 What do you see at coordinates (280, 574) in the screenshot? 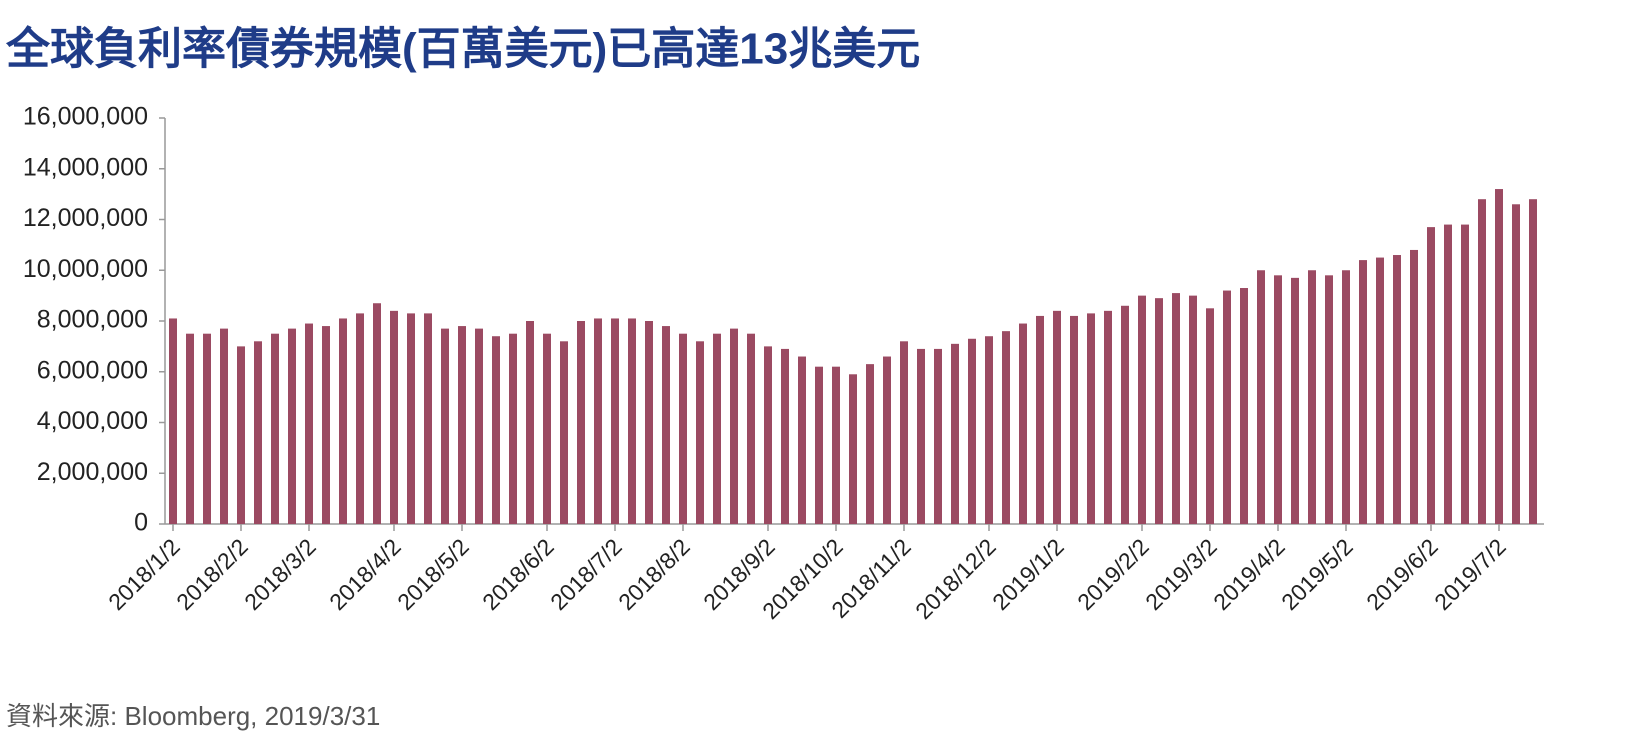
I see `x-tick-label: 2018/3/2` at bounding box center [280, 574].